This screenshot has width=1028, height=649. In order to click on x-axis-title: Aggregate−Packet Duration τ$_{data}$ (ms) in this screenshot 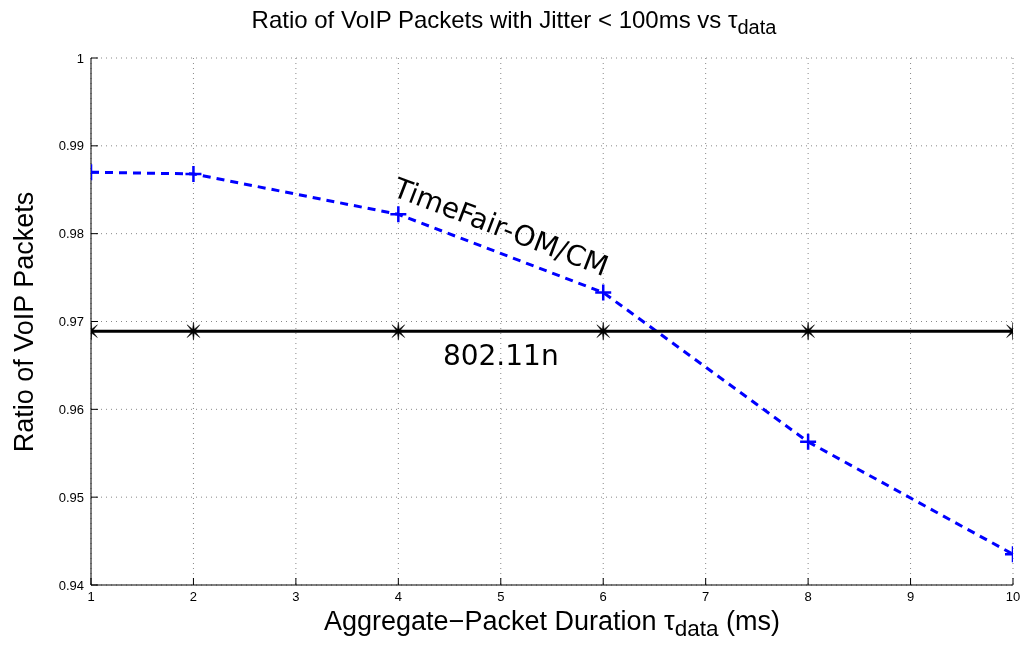, I will do `click(552, 624)`.